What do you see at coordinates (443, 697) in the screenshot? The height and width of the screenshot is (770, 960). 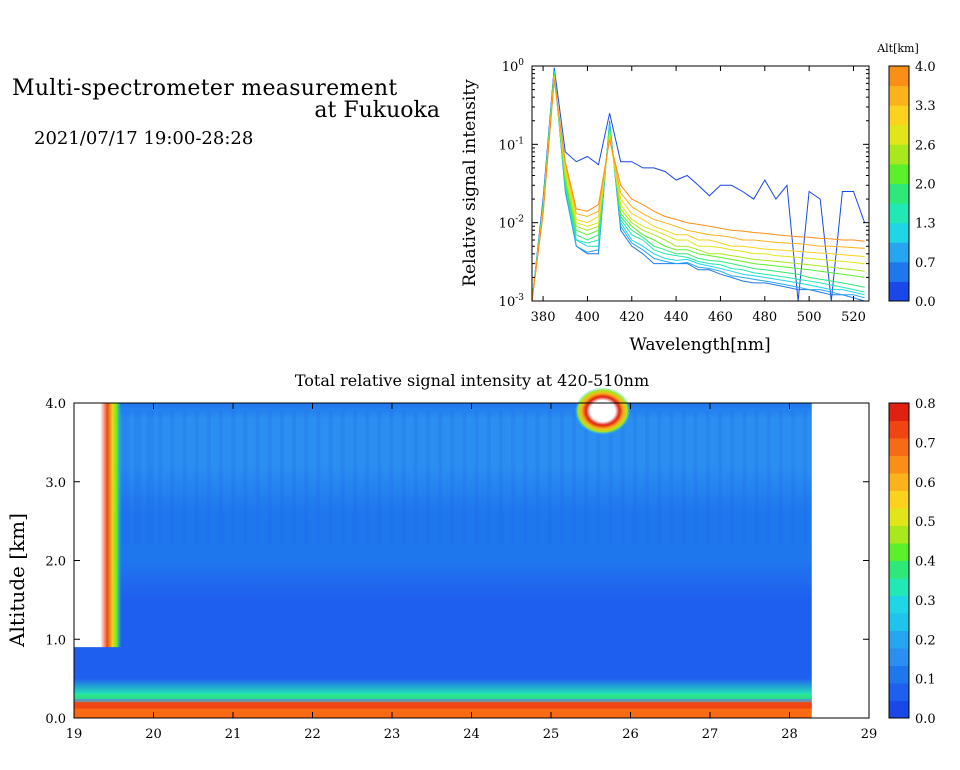 I see `heatmap-surface-layer-upper` at bounding box center [443, 697].